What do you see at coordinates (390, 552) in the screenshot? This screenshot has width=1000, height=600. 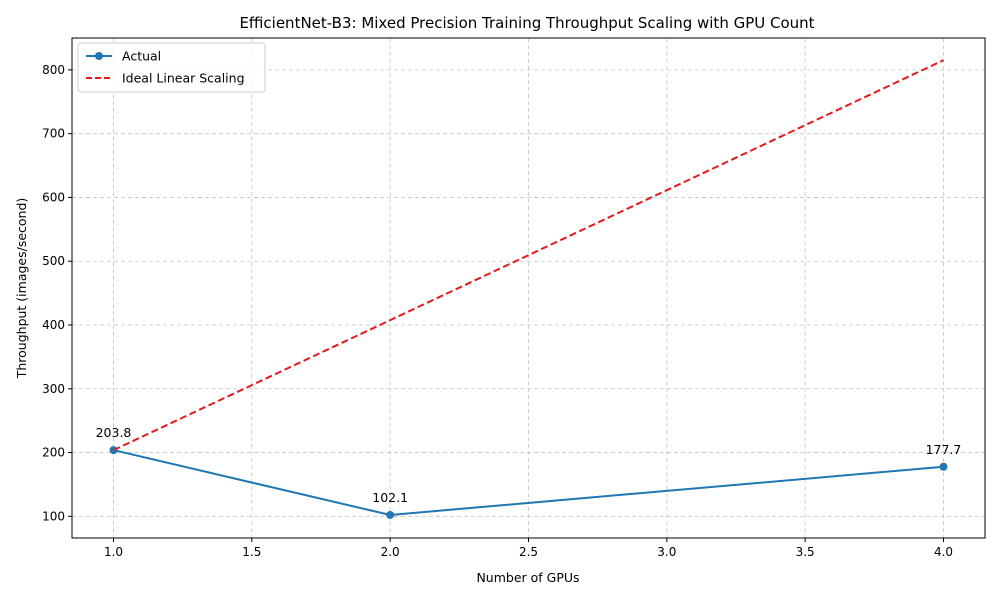 I see `x-tick-label: 2.0` at bounding box center [390, 552].